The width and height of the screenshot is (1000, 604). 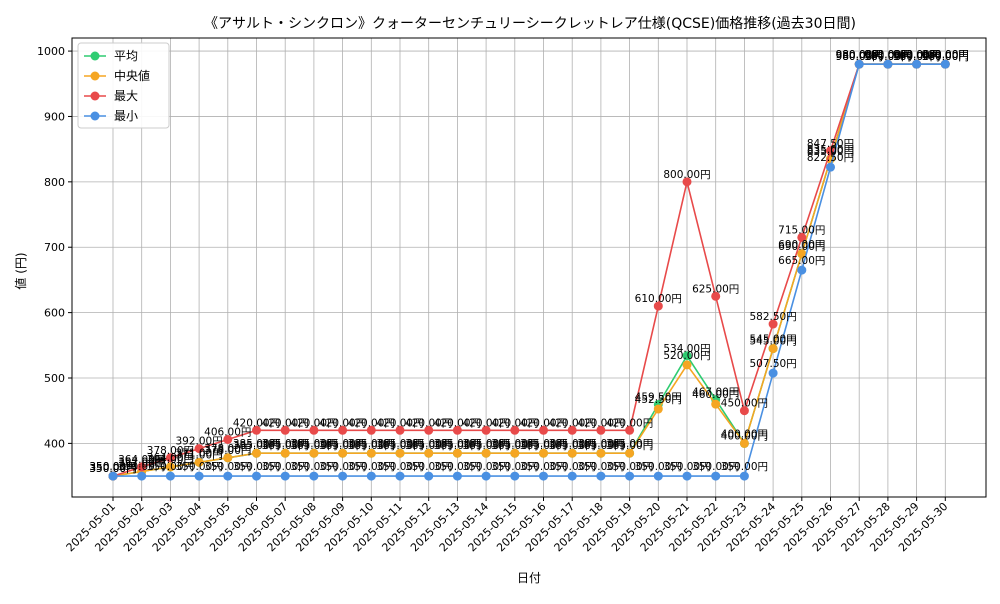 What do you see at coordinates (111, 96) in the screenshot?
I see `legend-item: 最大` at bounding box center [111, 96].